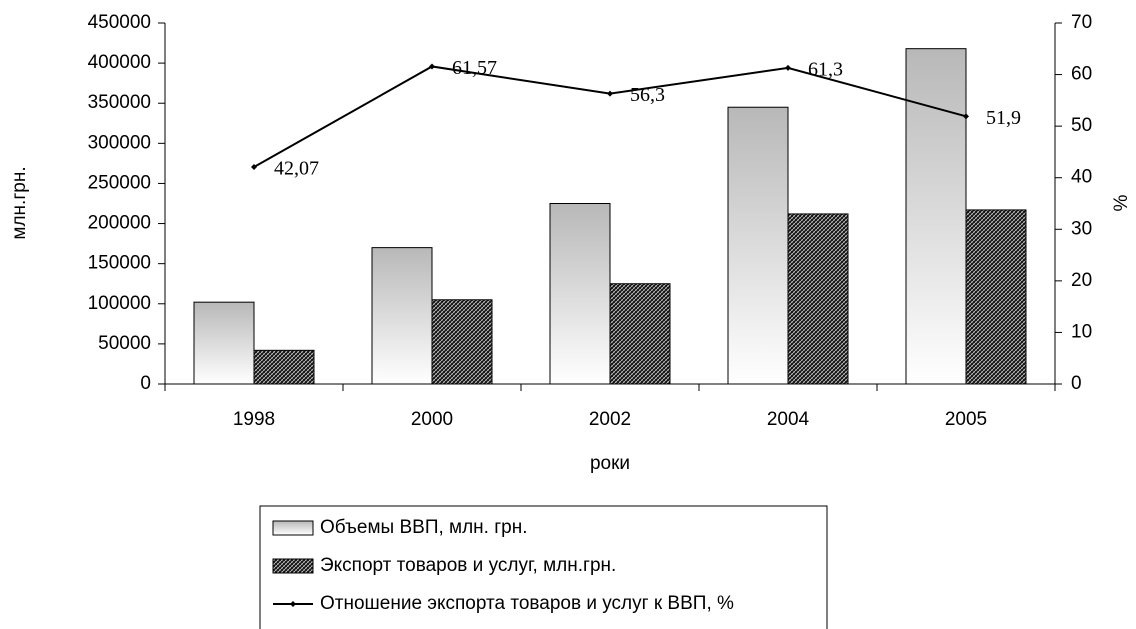  Describe the element at coordinates (119, 22) in the screenshot. I see `y-tick-label: 450000` at that location.